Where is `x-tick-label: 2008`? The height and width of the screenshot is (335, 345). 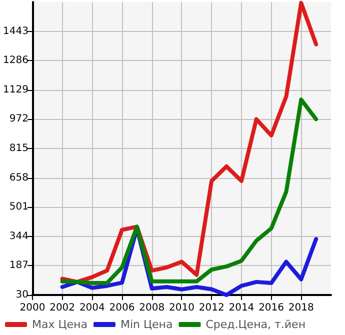
x-tick-label: 2008 is located at coordinates (152, 308).